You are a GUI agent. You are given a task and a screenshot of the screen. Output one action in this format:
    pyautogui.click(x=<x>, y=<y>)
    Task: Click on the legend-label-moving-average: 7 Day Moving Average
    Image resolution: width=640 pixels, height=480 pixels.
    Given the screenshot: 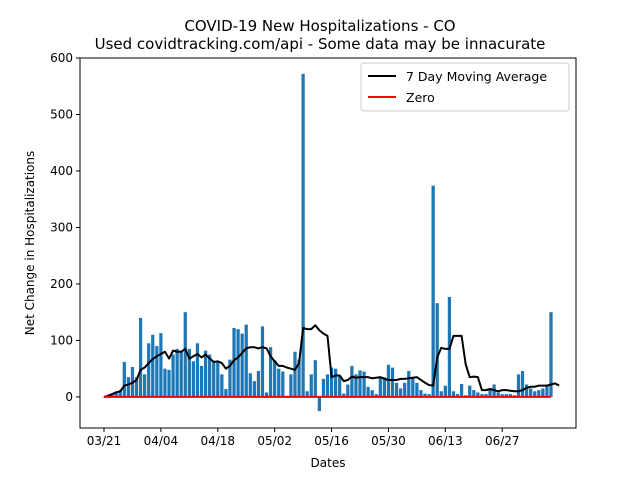 What is the action you would take?
    pyautogui.click(x=476, y=76)
    